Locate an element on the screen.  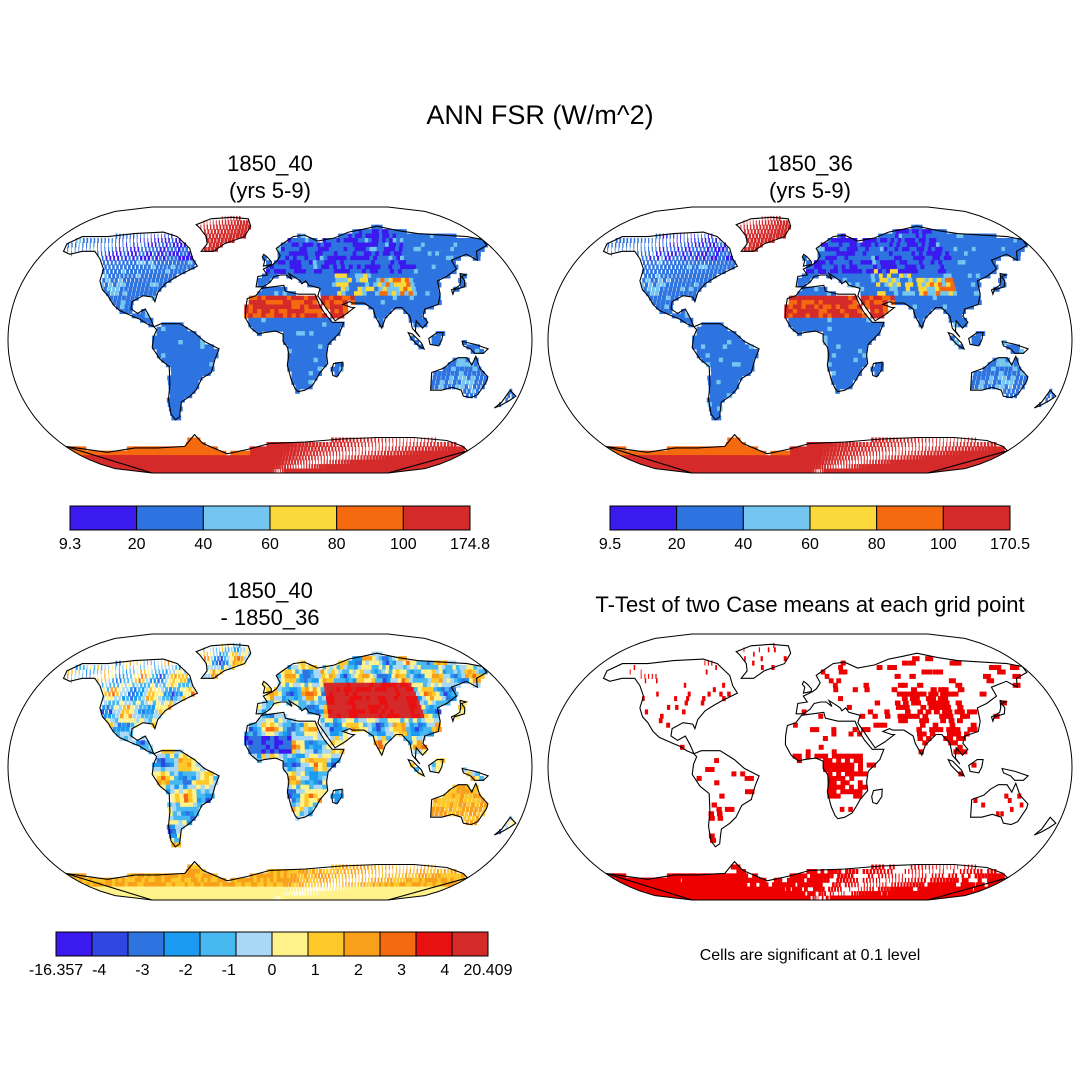
panel-2-title-line2: (yrs 5-9) is located at coordinates (810, 190).